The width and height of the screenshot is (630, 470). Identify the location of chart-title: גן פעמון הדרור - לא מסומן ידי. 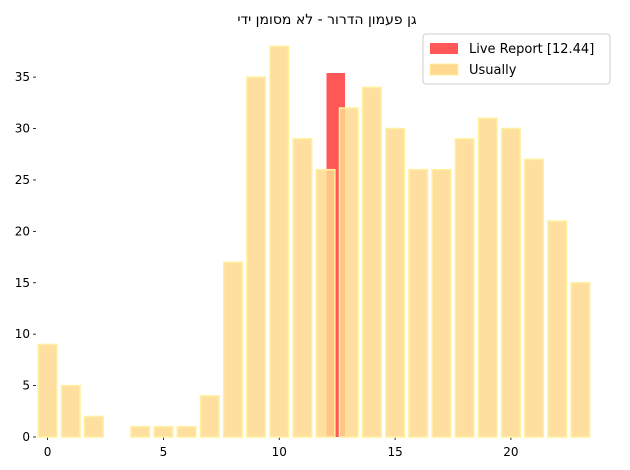
(327, 20).